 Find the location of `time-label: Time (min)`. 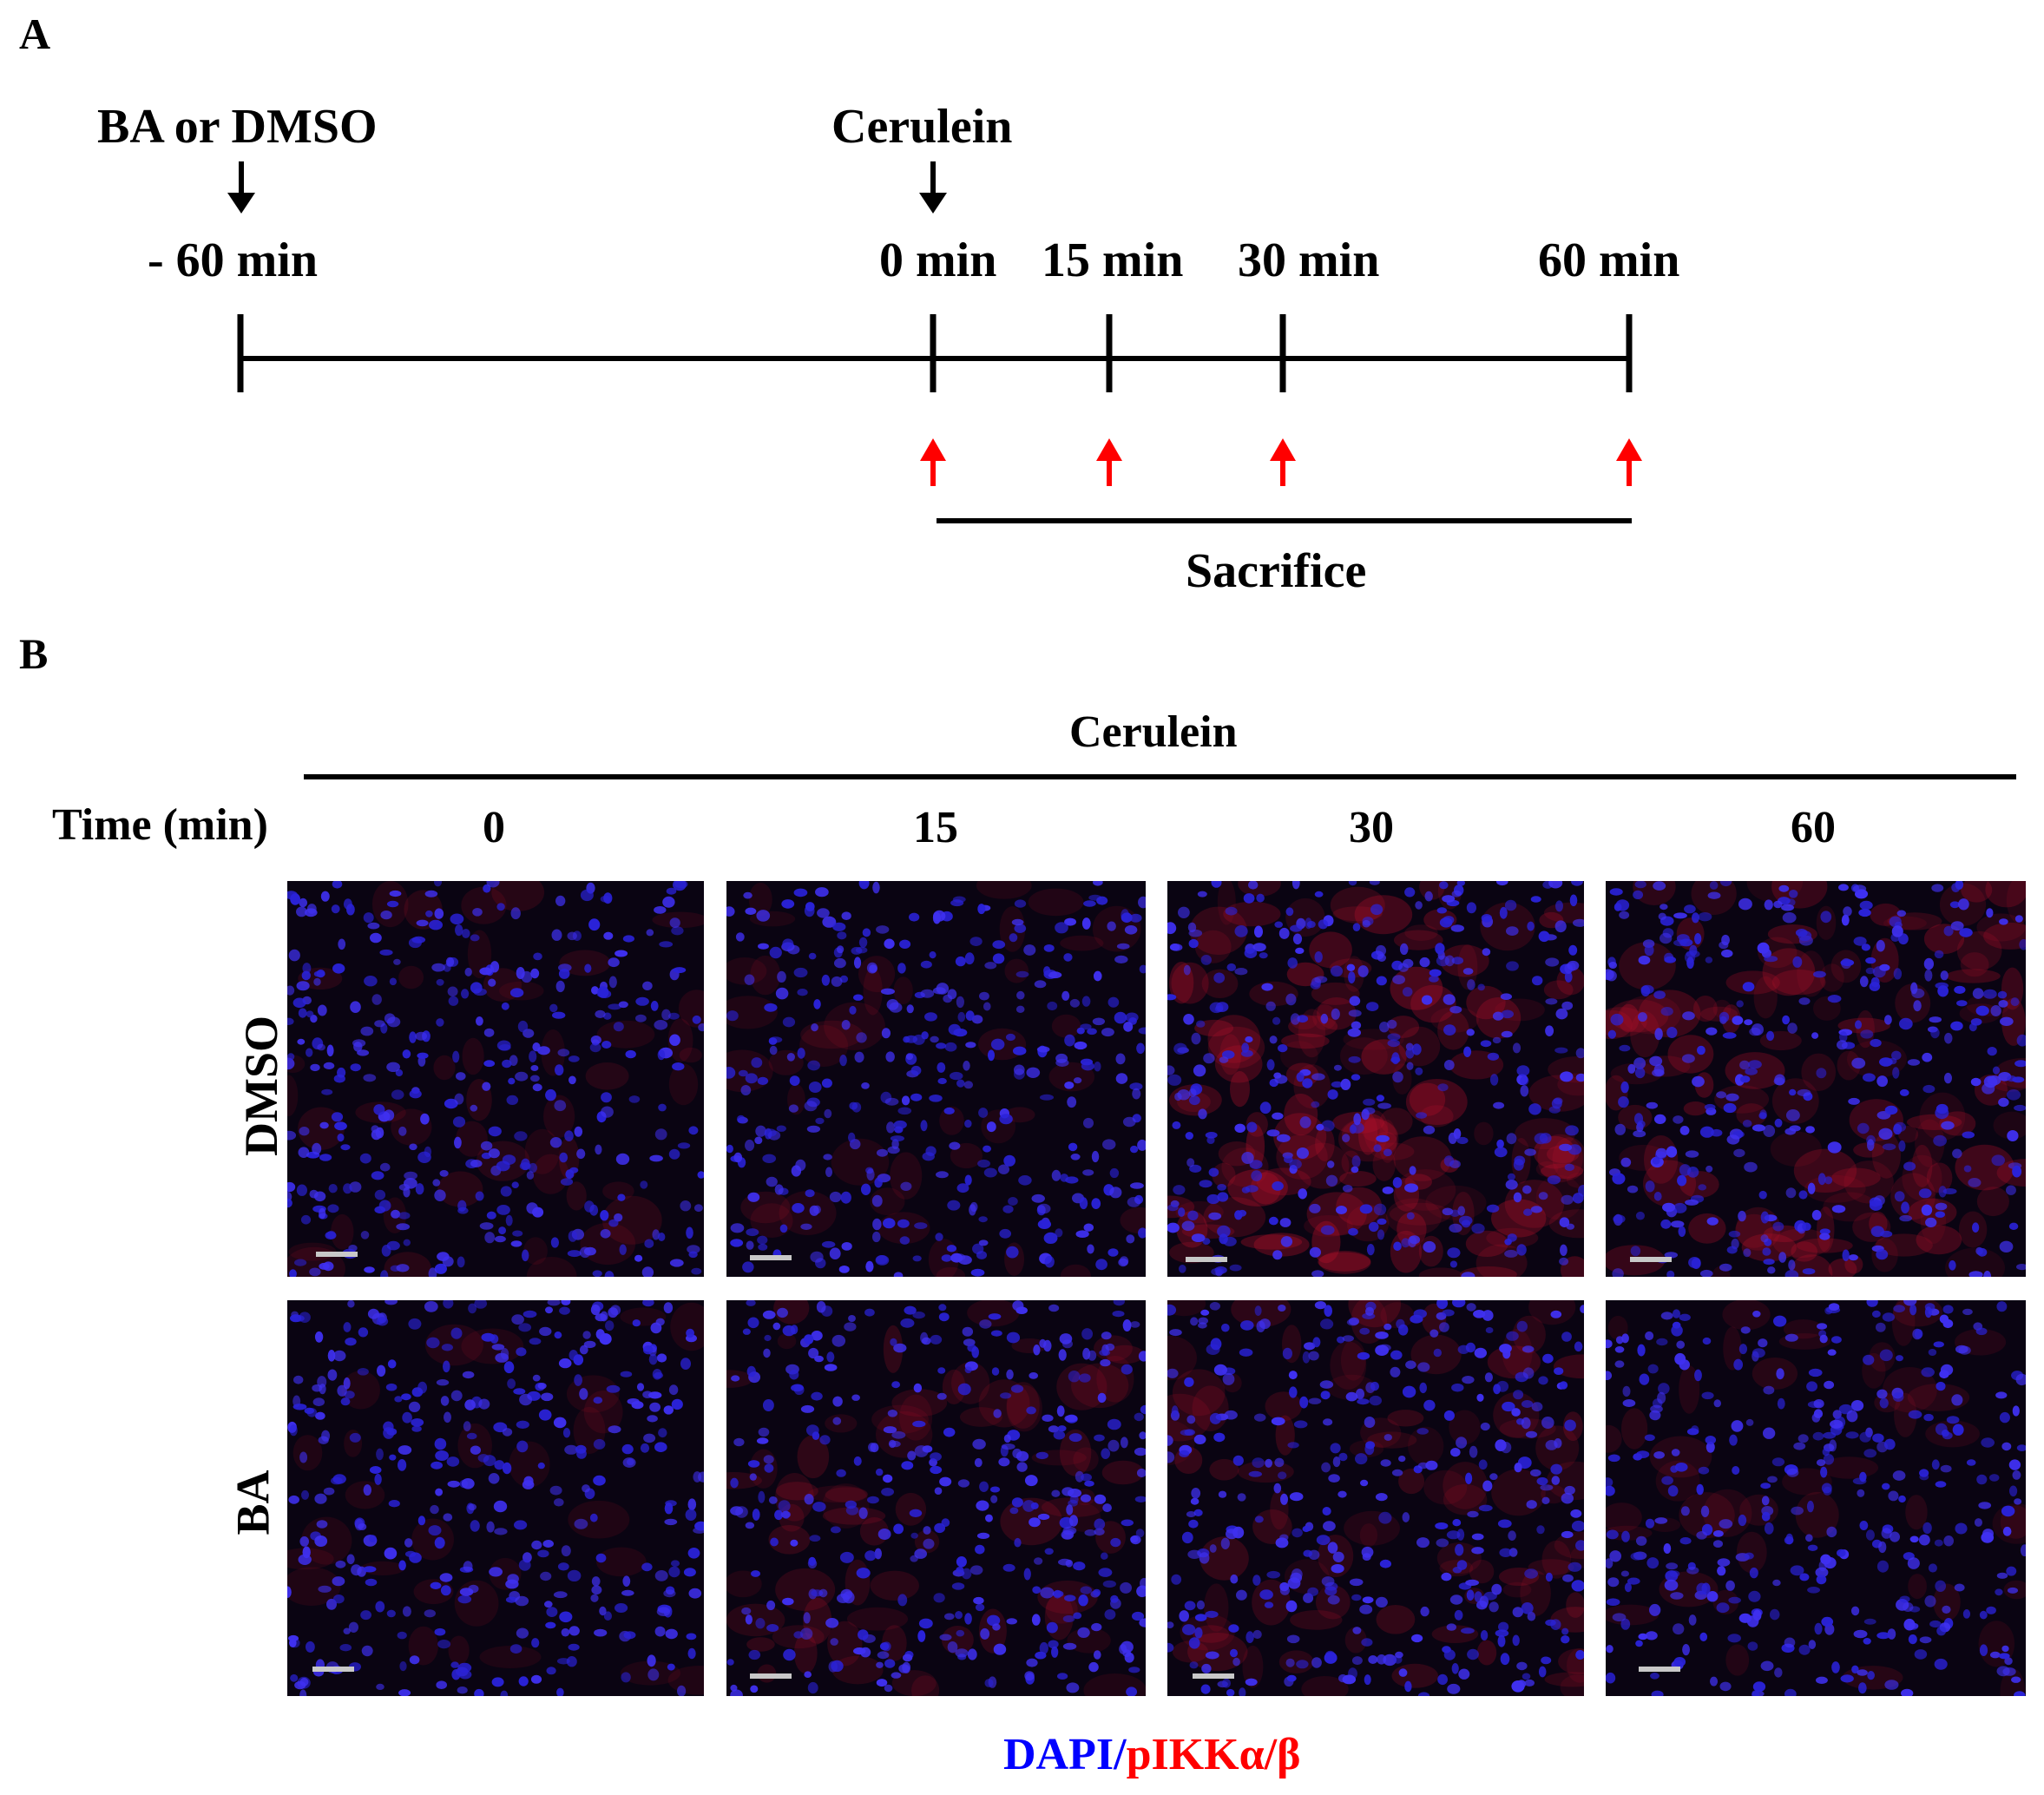

time-label: Time (min) is located at coordinates (160, 825).